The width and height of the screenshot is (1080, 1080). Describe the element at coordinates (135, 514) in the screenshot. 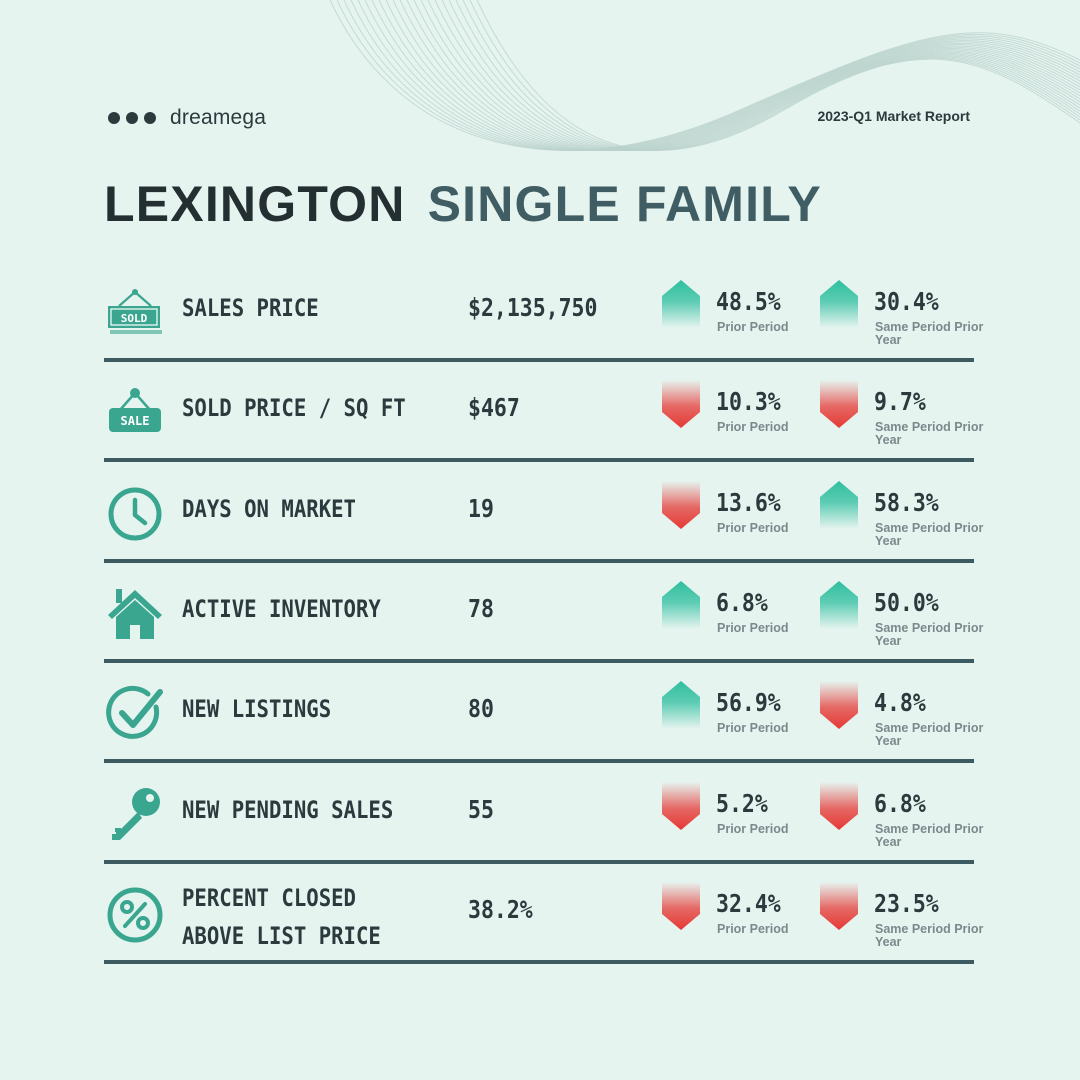

I see `clock-icon` at that location.